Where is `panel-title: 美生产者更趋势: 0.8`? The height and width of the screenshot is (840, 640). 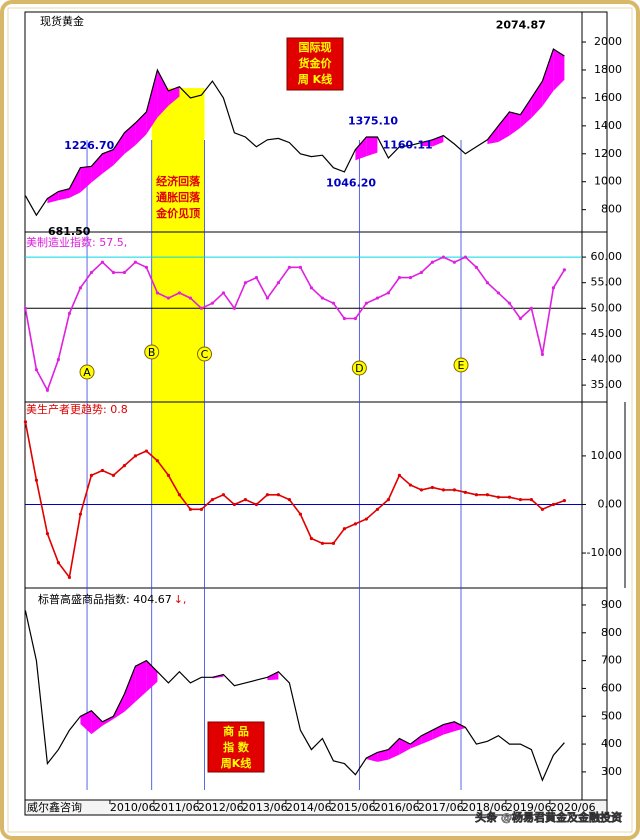
panel-title: 美生产者更趋势: 0.8 is located at coordinates (77, 409).